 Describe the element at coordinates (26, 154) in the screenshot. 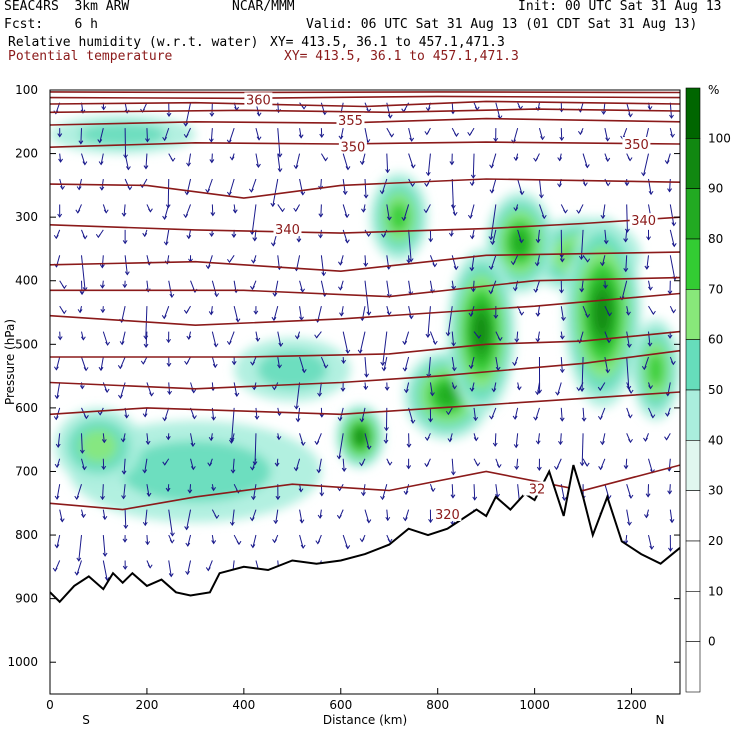

I see `y-tick-label: 200` at that location.